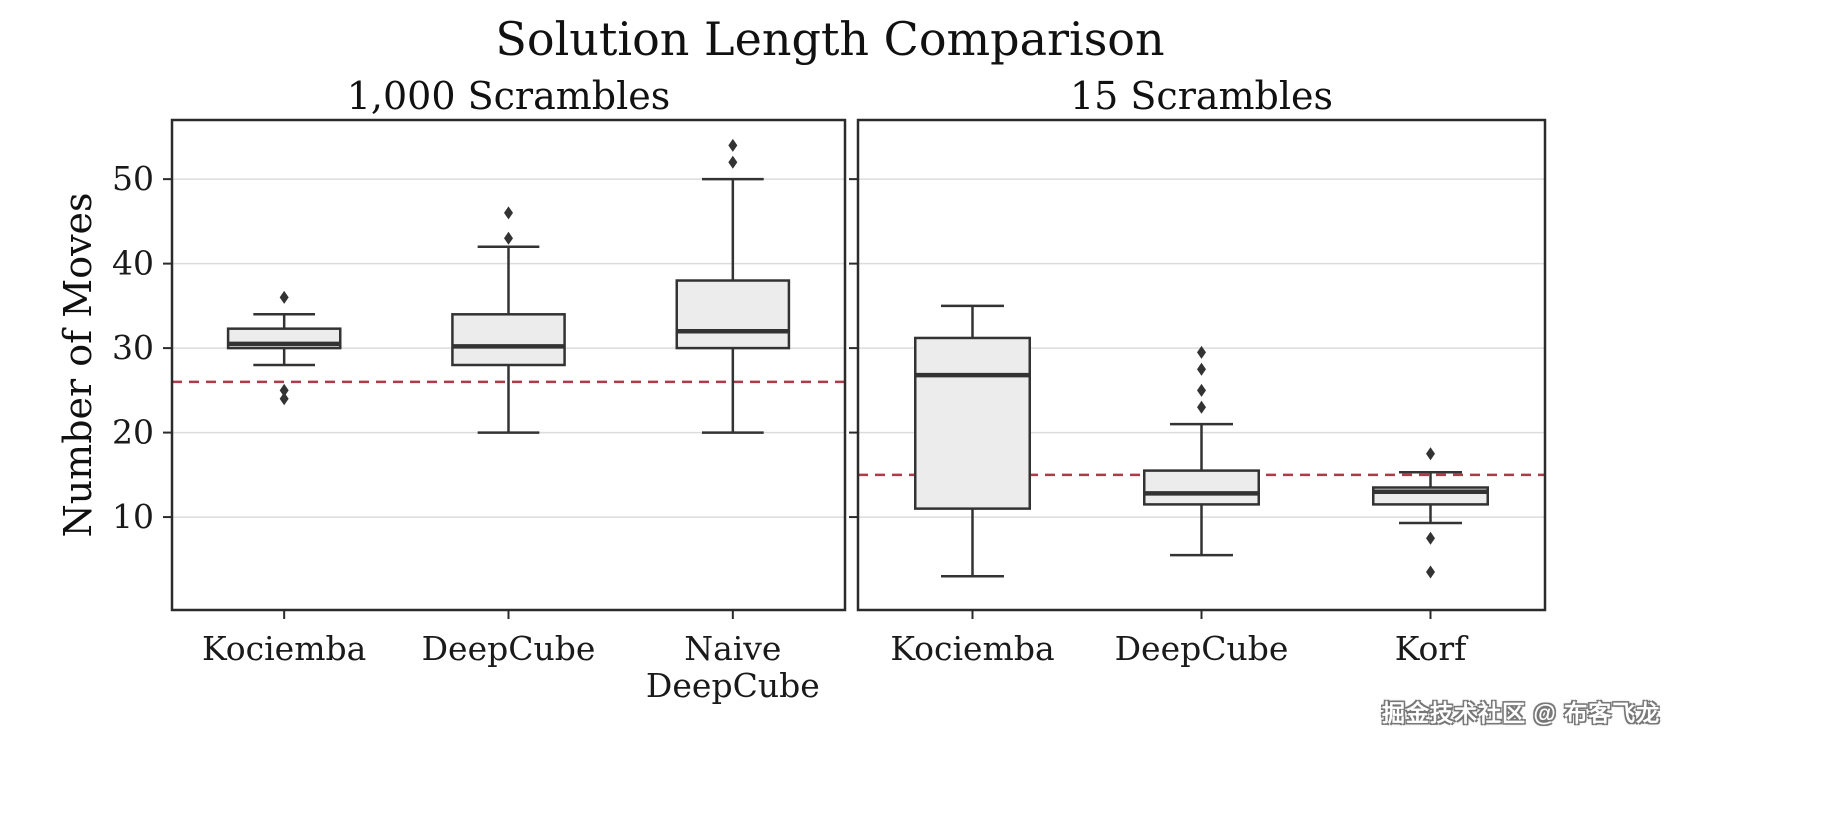 This screenshot has height=830, width=1822. What do you see at coordinates (133, 347) in the screenshot?
I see `y-tick-label-30: 30` at bounding box center [133, 347].